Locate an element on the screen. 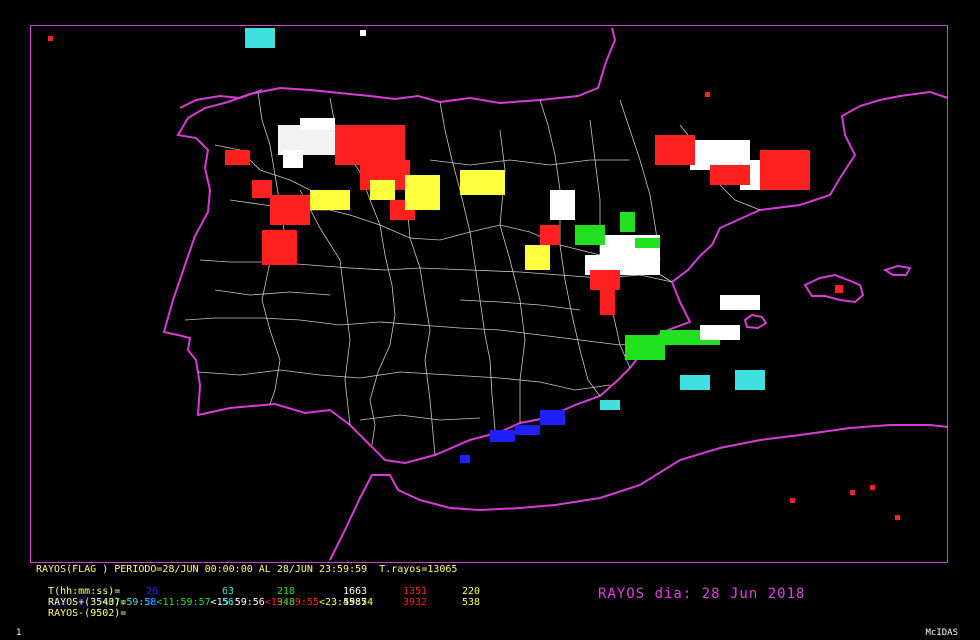 The height and width of the screenshot is (640, 980). positive-value-2: 63 is located at coordinates (228, 591).